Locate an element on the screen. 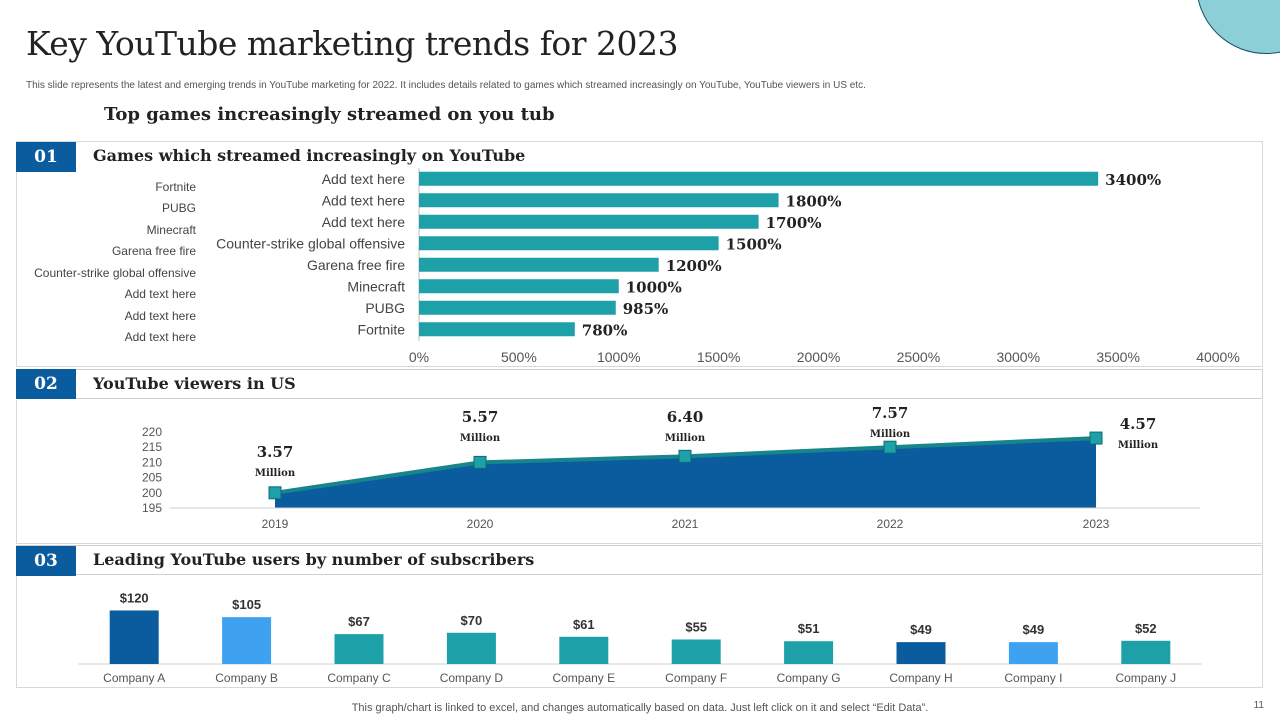 The width and height of the screenshot is (1280, 720). data-label: 1700% is located at coordinates (794, 223).